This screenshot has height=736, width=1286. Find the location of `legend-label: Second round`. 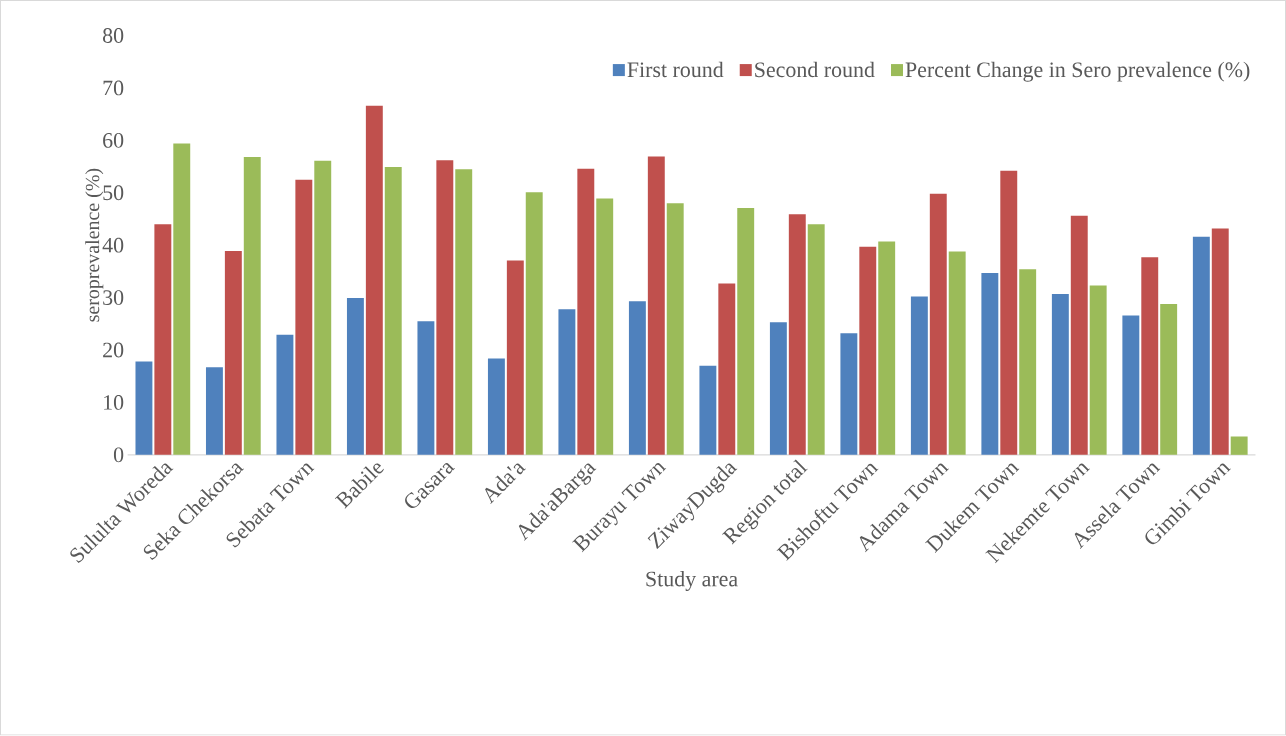

legend-label: Second round is located at coordinates (815, 69).